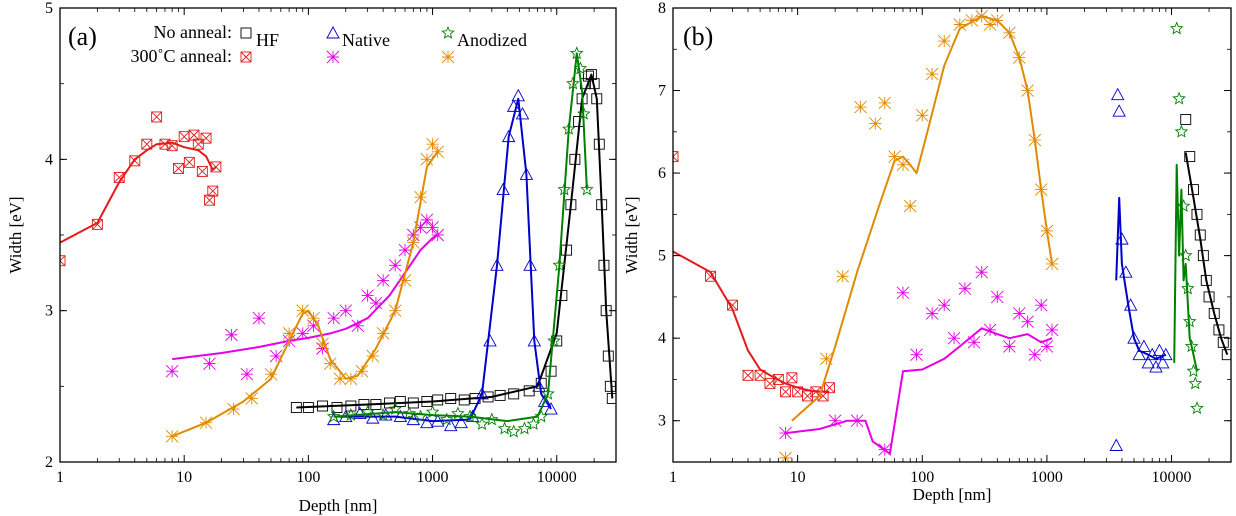 This screenshot has height=516, width=1236. I want to click on legend-col-hf: HF, so click(267, 40).